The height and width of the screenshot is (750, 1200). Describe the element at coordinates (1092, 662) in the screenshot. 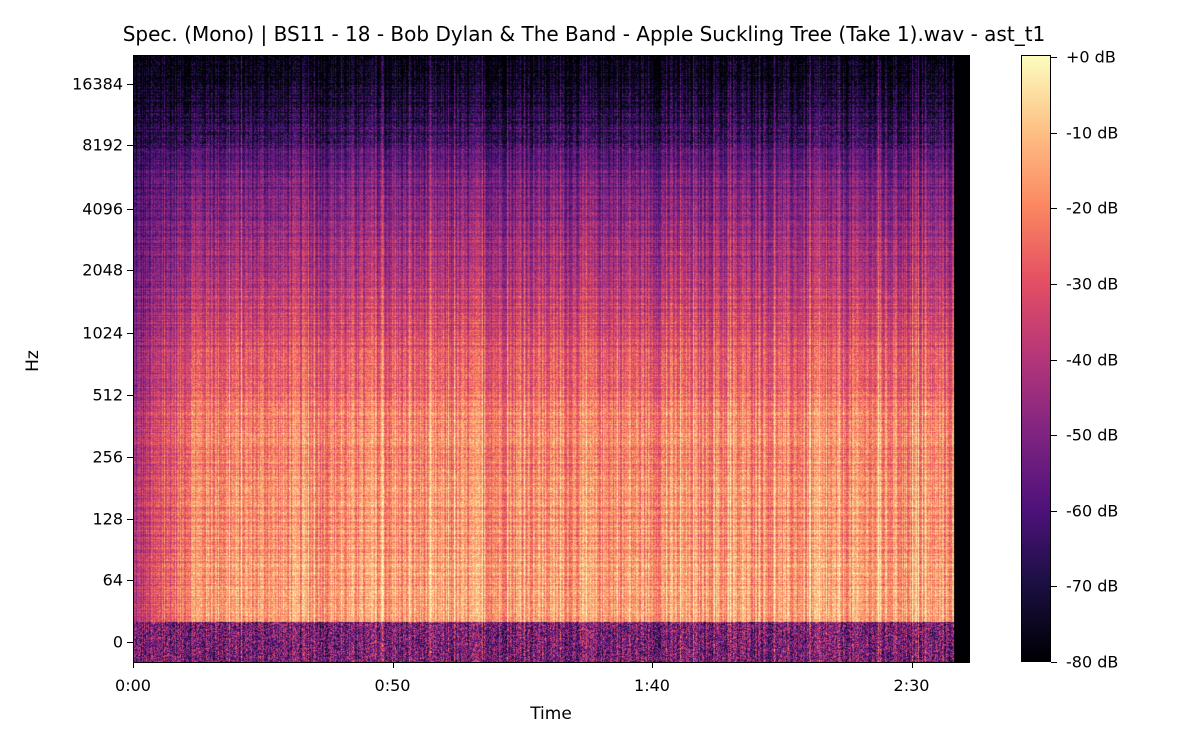

I see `colorbar-tick-label: -80 dB` at that location.